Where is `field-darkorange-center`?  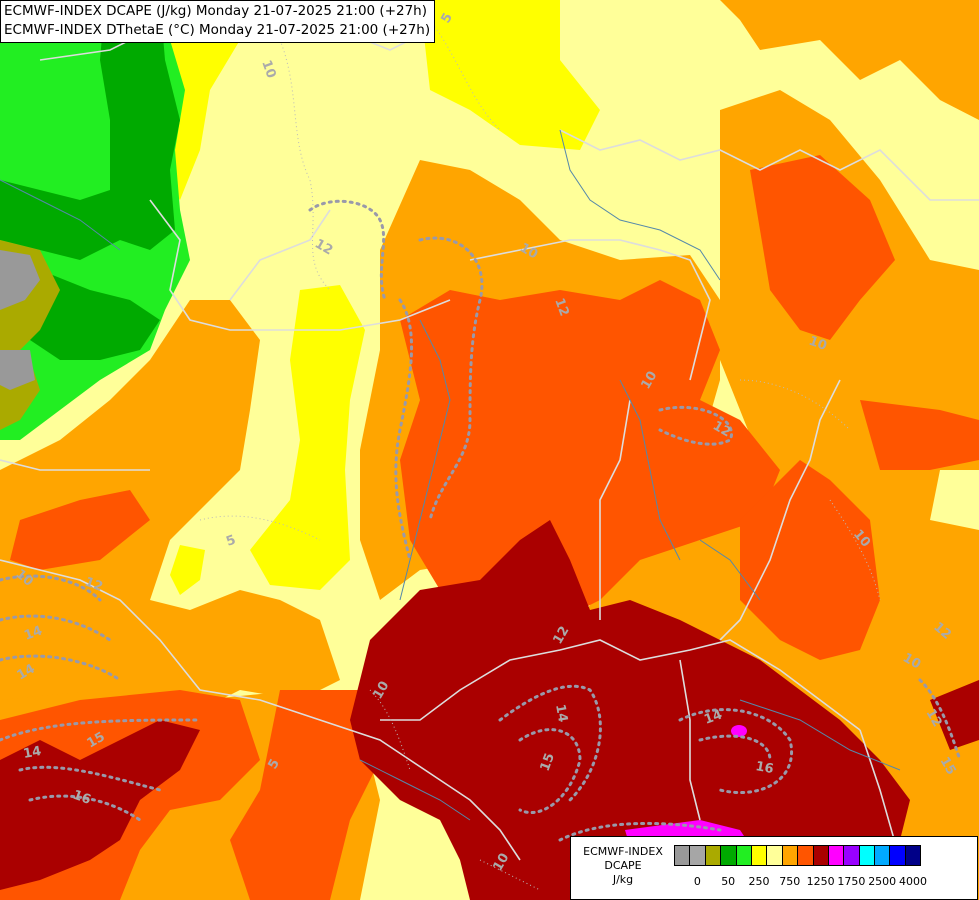
field-darkorange-center is located at coordinates (590, 450).